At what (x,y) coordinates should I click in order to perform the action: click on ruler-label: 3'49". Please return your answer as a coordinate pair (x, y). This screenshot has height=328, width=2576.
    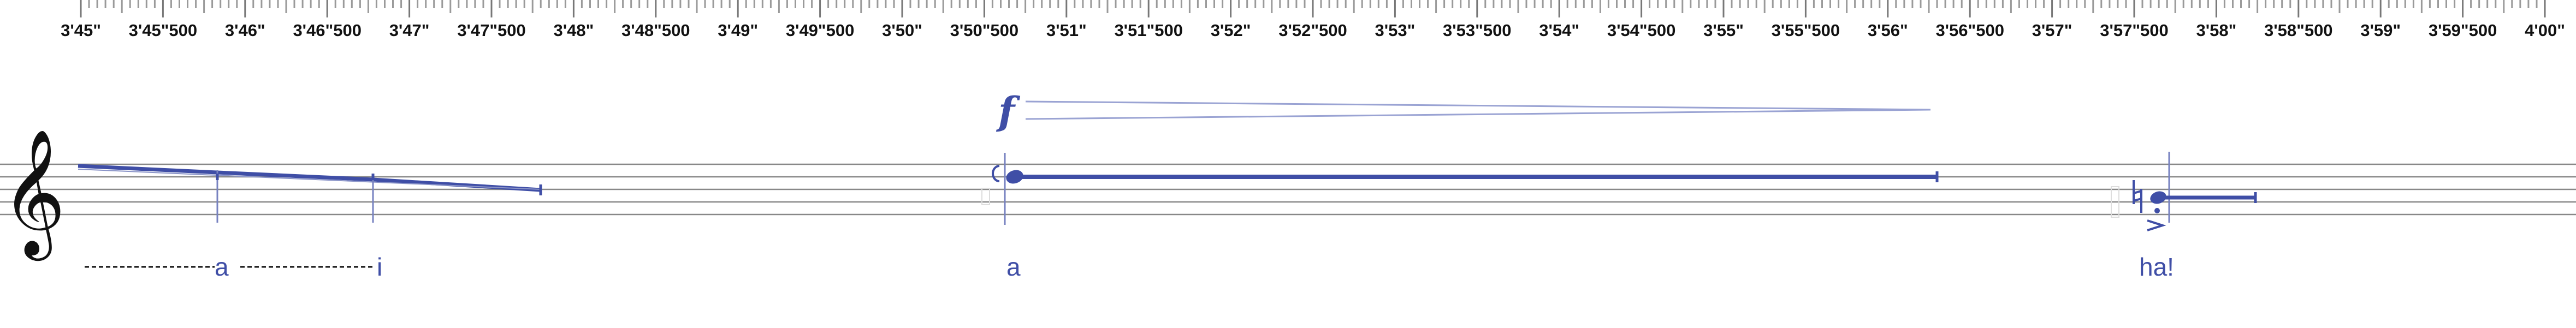
    Looking at the image, I should click on (738, 30).